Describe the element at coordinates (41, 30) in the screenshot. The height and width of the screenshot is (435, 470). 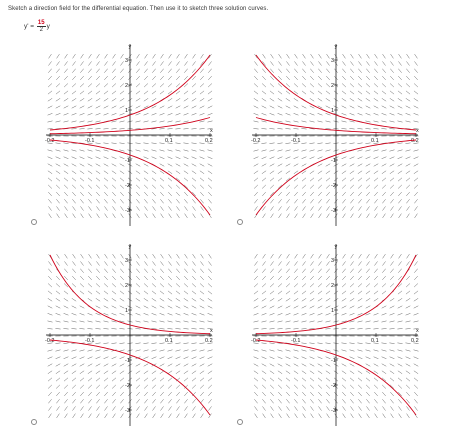
I see `equation-denominator: 2` at that location.